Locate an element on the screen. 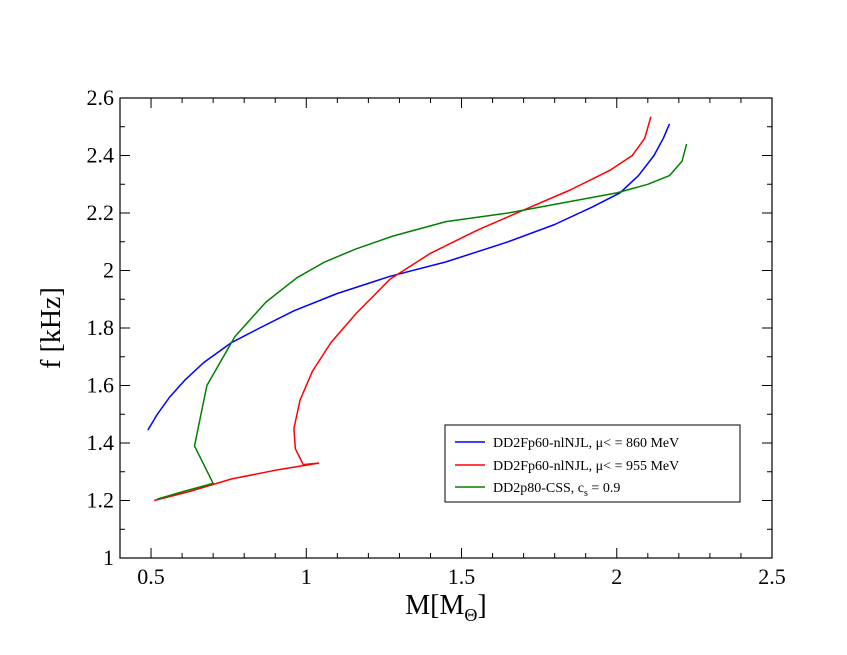  y-tick-label: 1.4 is located at coordinates (101, 442).